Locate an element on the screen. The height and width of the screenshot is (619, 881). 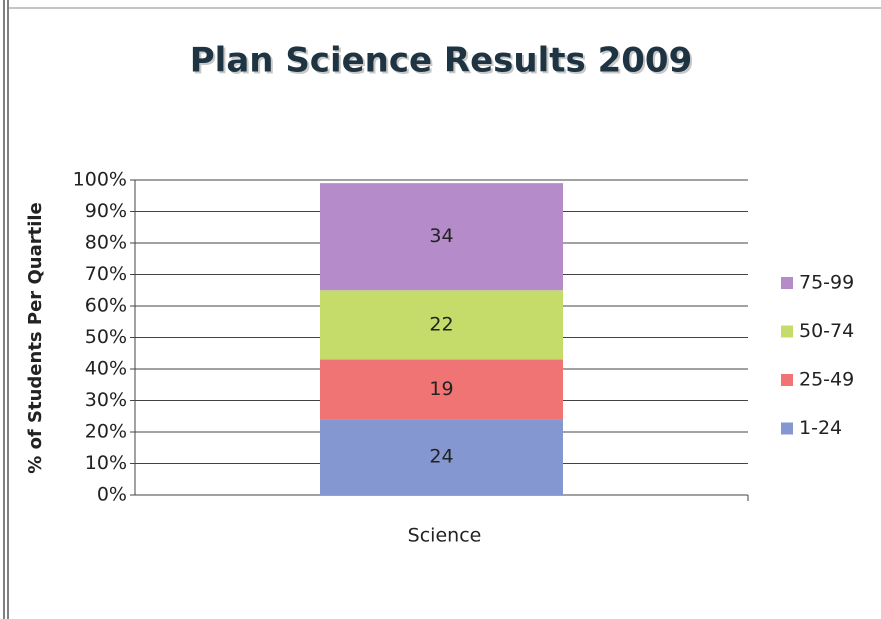
legend-label: 75-99 is located at coordinates (826, 283).